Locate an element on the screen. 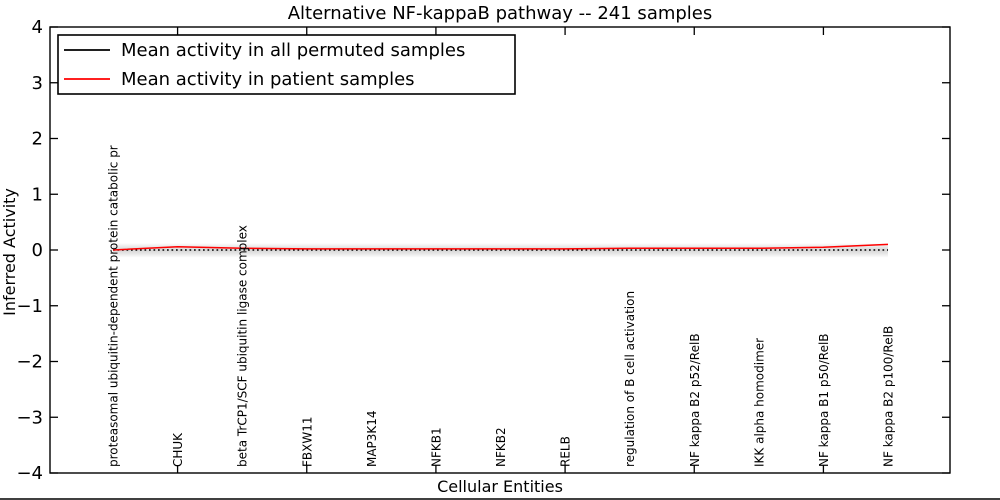 Image resolution: width=1000 pixels, height=500 pixels. legend-label-permuted: Mean activity in all permuted samples is located at coordinates (293, 50).